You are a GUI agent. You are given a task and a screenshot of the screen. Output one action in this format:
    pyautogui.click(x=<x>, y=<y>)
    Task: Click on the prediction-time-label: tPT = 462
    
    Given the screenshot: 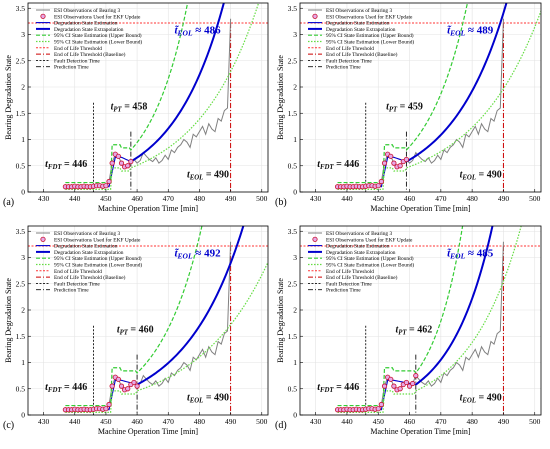 What is the action you would take?
    pyautogui.click(x=413, y=331)
    